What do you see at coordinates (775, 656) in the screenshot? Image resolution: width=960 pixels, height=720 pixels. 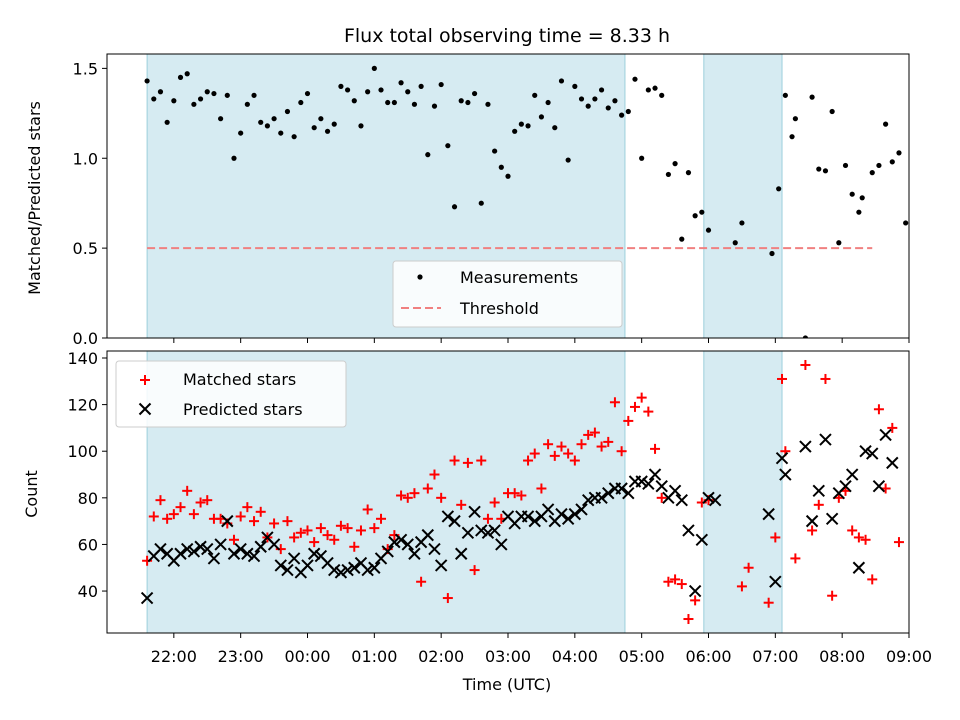 I see `xtick-label-9: 07:00` at bounding box center [775, 656].